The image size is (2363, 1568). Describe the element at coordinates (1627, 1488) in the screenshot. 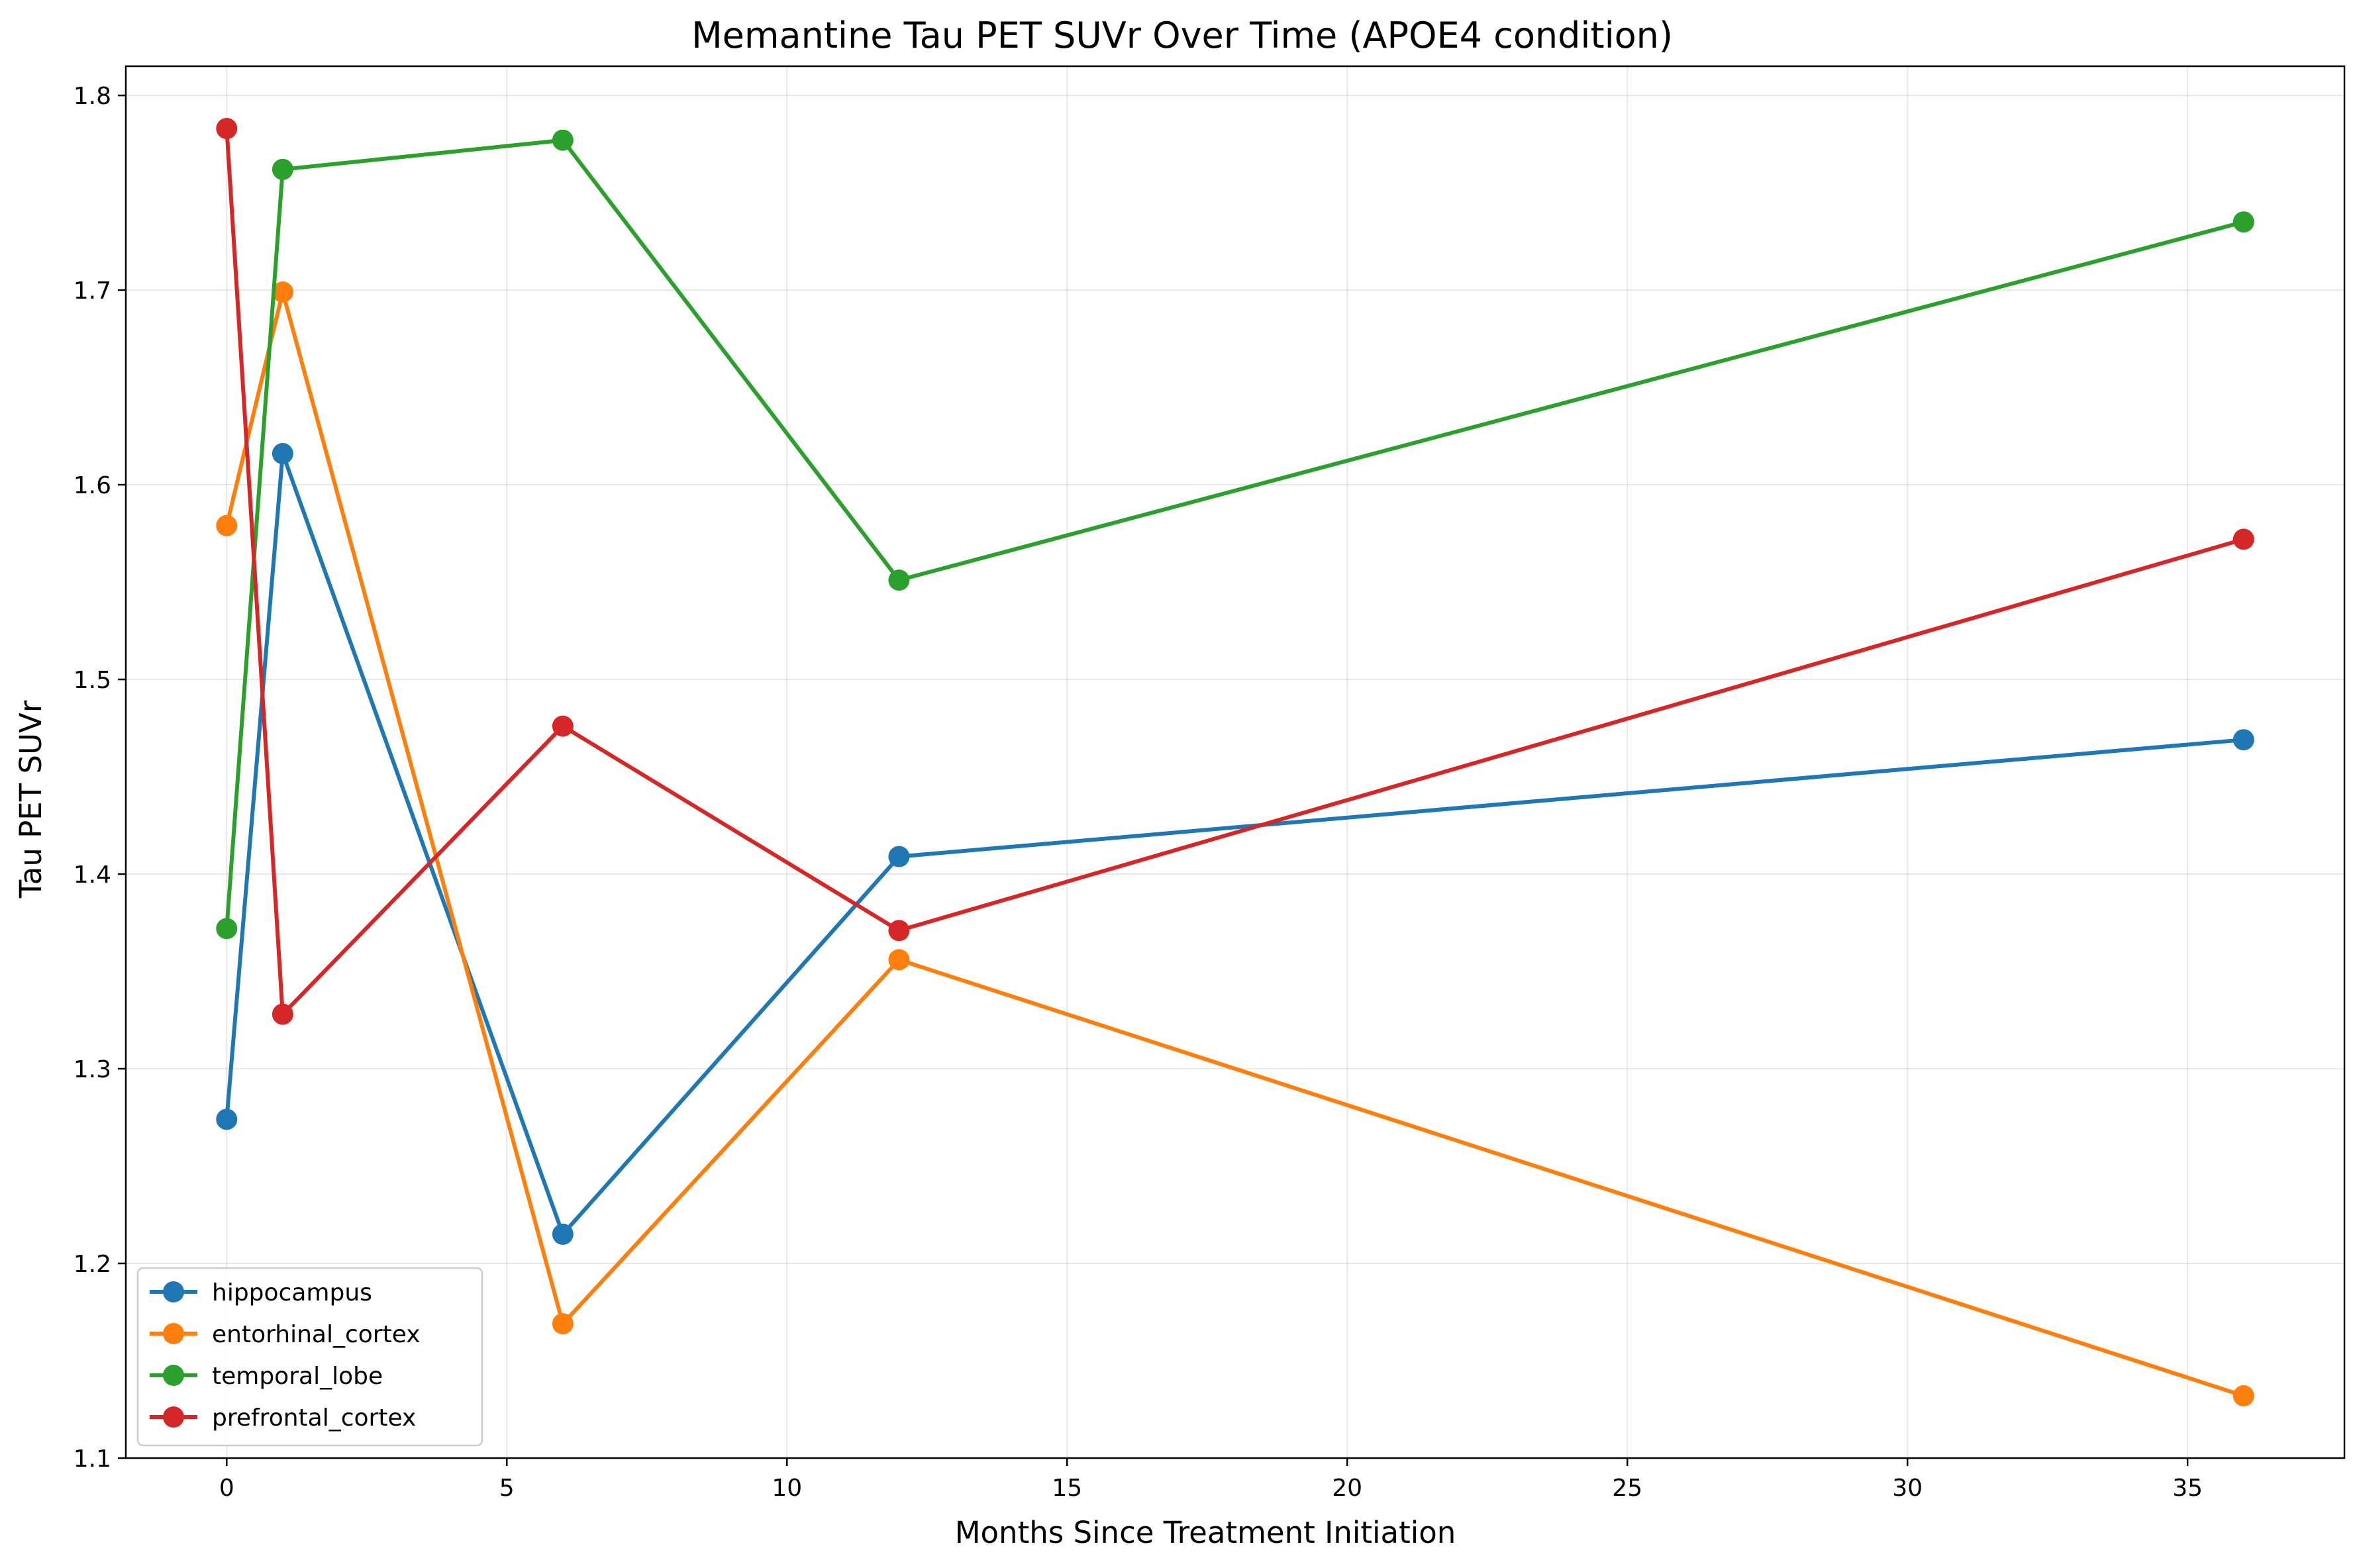

I see `x-tick-label: 25` at that location.